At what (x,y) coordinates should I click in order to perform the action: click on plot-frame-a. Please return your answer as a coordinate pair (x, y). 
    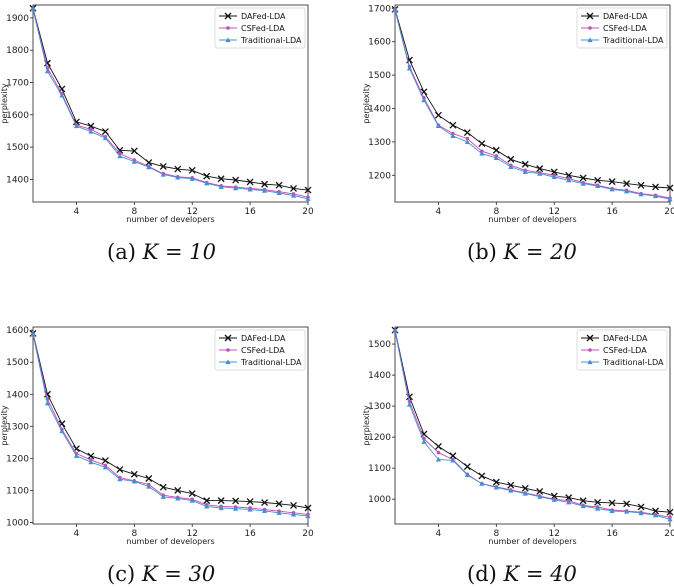
    Looking at the image, I should click on (170, 103).